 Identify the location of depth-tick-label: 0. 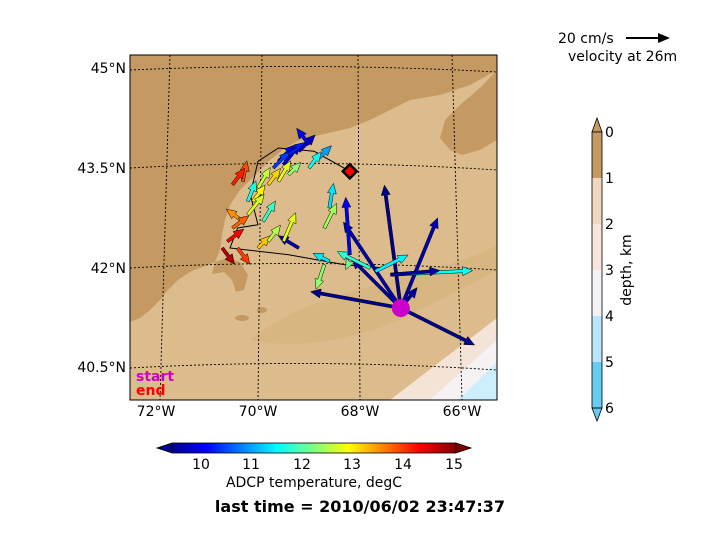
(609, 133).